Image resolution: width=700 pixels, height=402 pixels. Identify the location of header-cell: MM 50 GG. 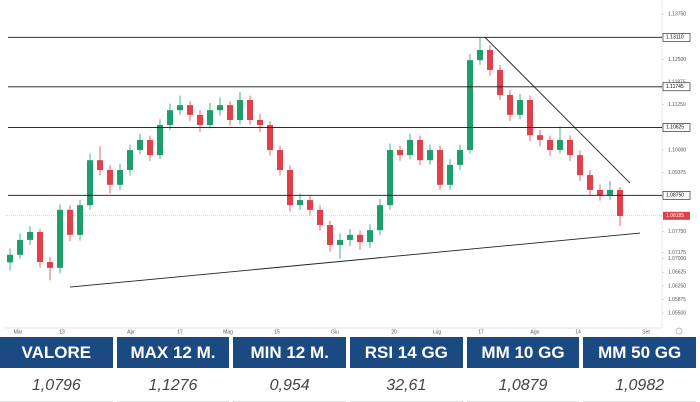
(639, 352).